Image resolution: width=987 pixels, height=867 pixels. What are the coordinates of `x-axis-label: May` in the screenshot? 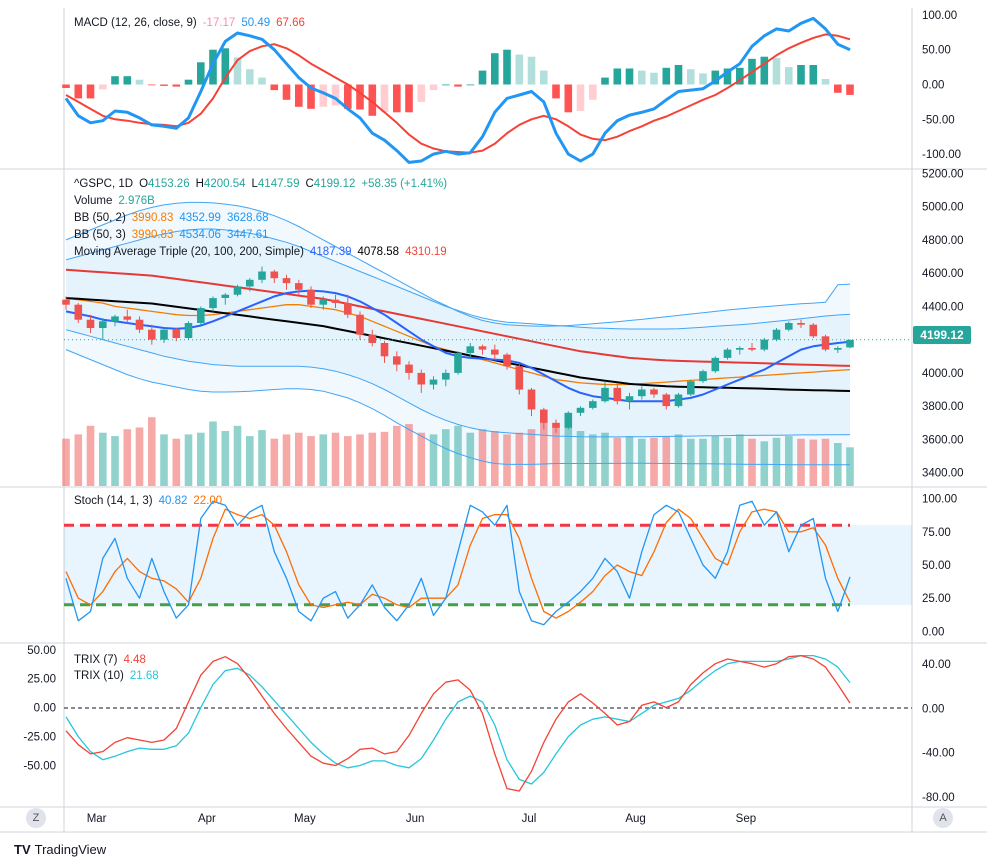 It's located at (305, 819).